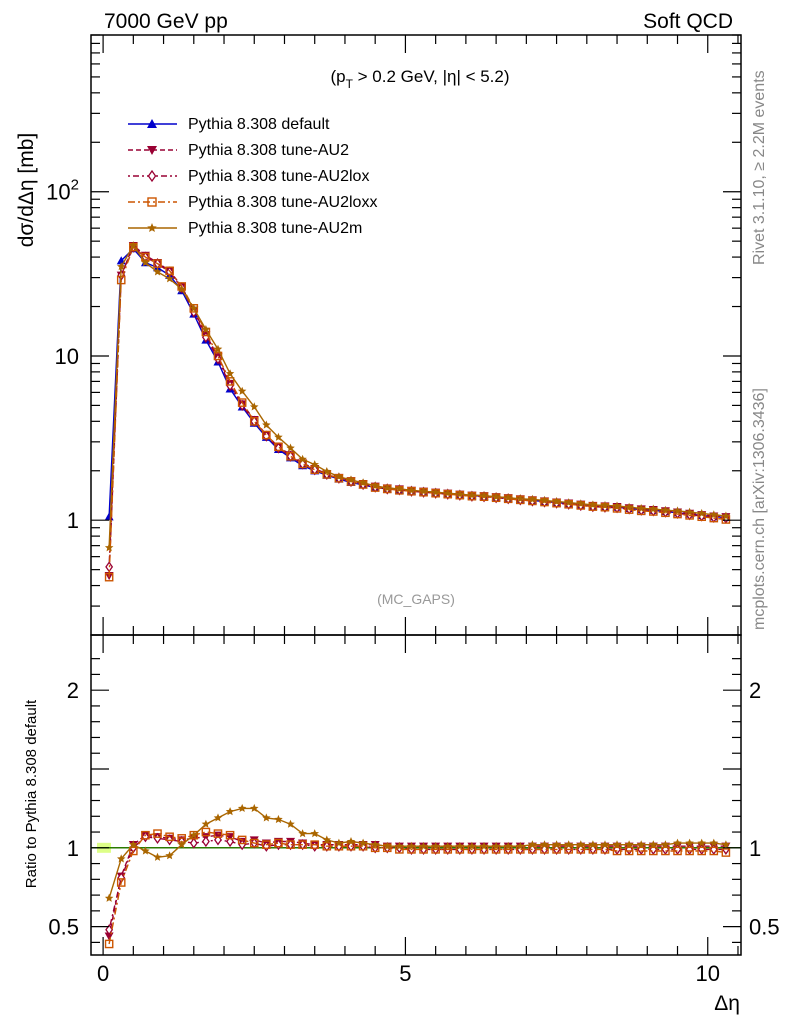 This screenshot has width=786, height=1024. What do you see at coordinates (103, 973) in the screenshot?
I see `x-tick-label-0: 0` at bounding box center [103, 973].